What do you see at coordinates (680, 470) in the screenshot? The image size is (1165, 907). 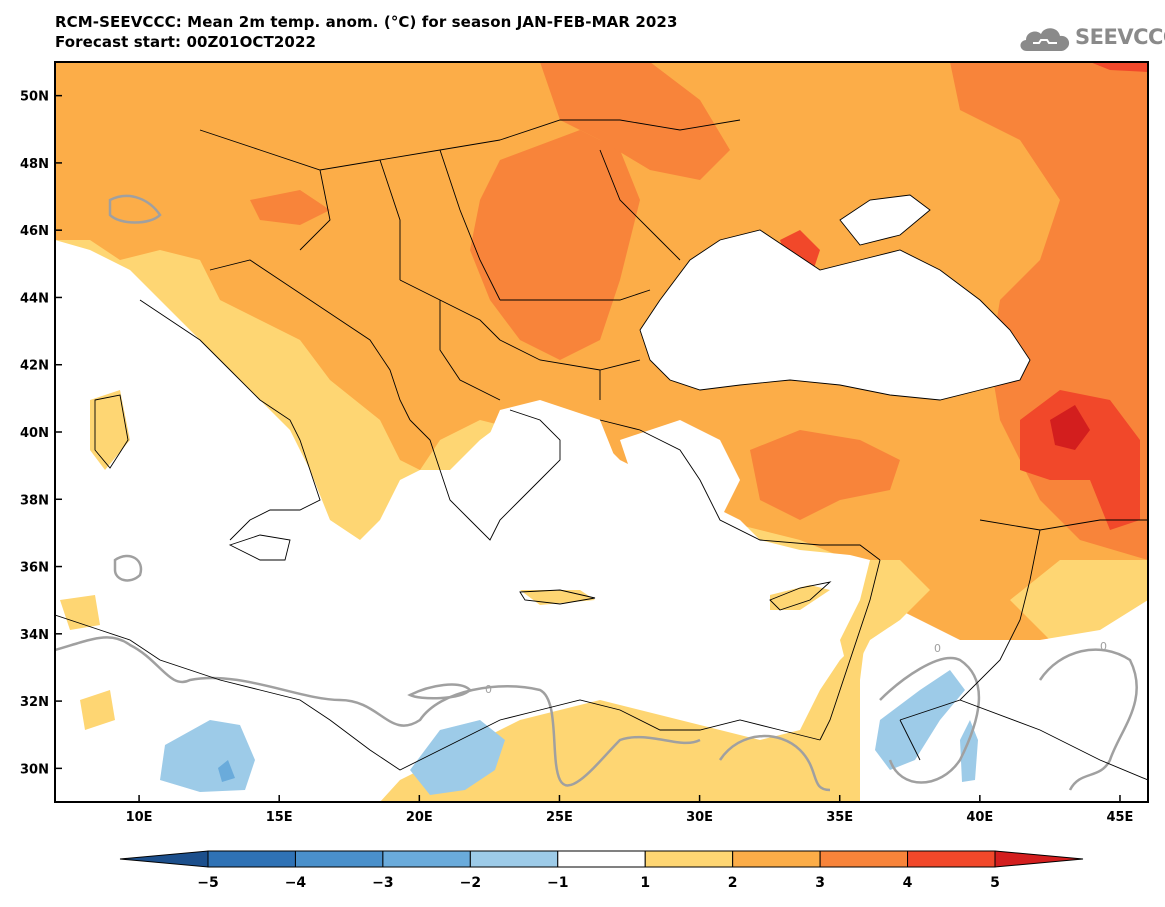 I see `turkey-white-patch` at bounding box center [680, 470].